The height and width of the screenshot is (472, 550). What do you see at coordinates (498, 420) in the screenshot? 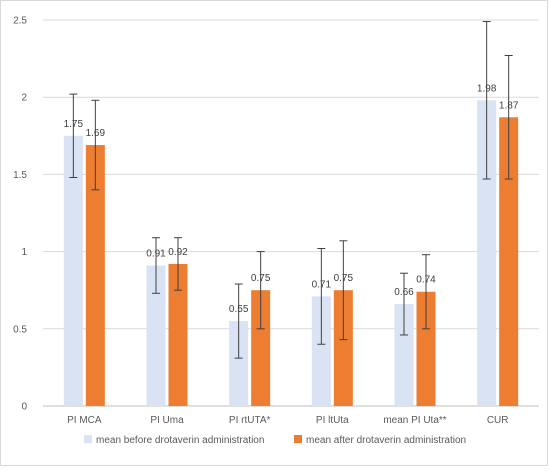
I see `x-category-label-5: CUR` at bounding box center [498, 420].